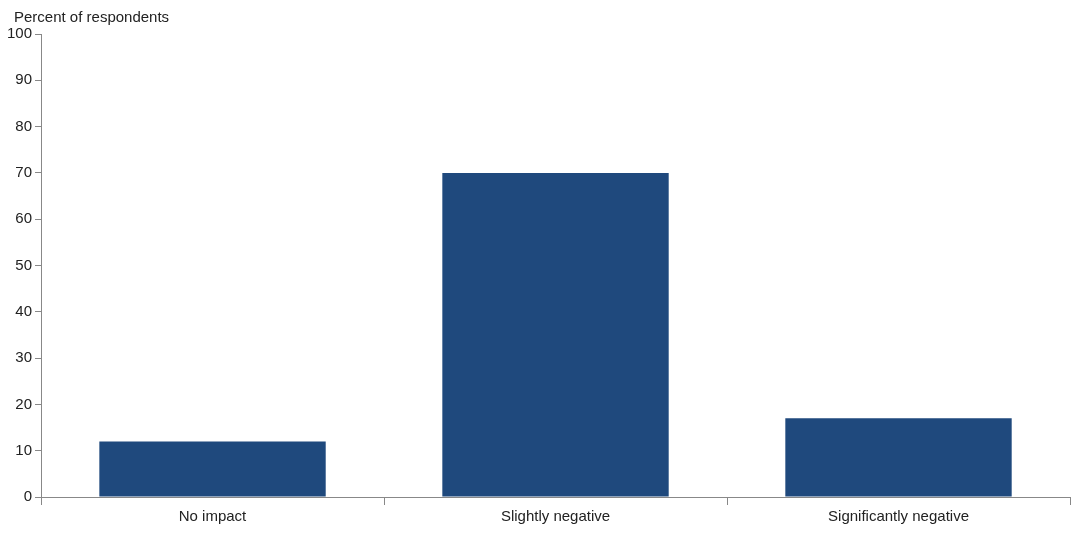 This screenshot has height=533, width=1076. What do you see at coordinates (24, 218) in the screenshot?
I see `y-tick-label: 60` at bounding box center [24, 218].